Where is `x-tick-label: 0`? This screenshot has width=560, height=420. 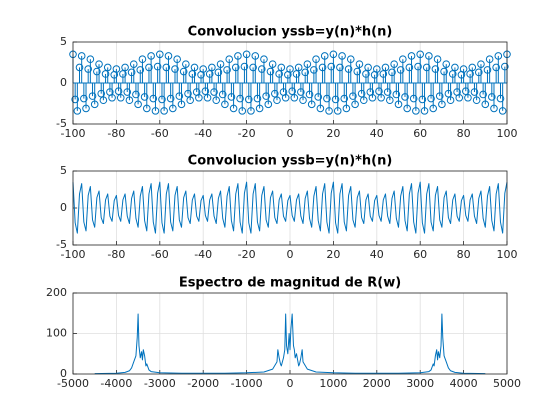
x-tick-label: 0 is located at coordinates (290, 383).